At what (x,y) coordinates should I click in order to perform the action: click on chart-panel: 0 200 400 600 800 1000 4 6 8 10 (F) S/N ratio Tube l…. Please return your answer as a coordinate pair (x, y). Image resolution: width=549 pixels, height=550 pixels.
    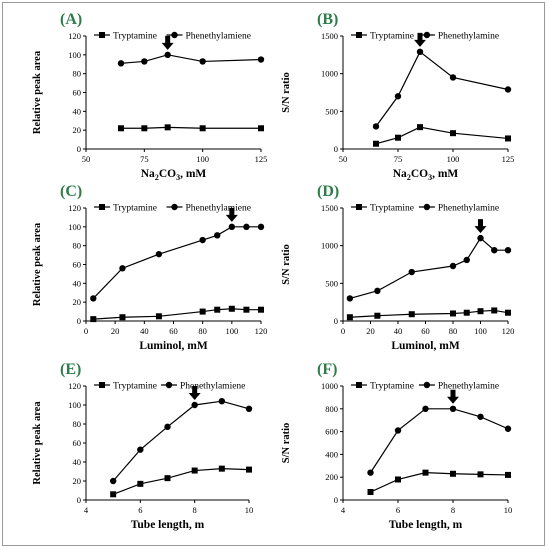
    Looking at the image, I should click on (396, 446).